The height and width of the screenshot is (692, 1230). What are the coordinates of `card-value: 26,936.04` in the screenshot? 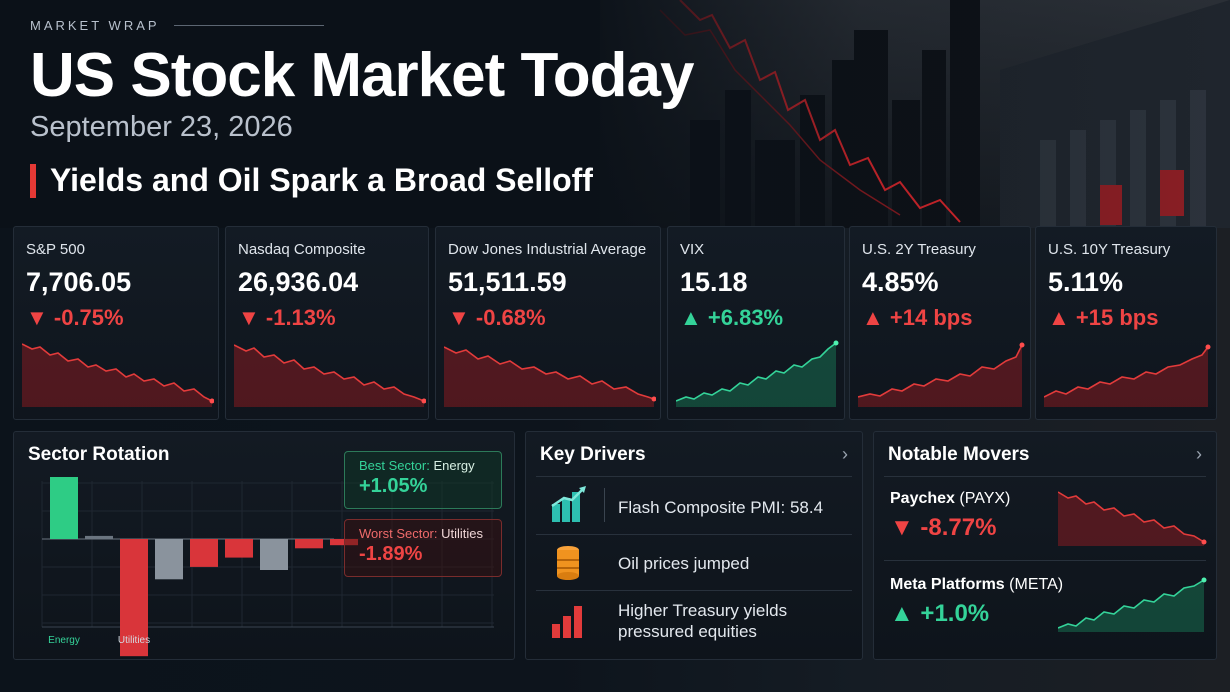 It's located at (298, 282).